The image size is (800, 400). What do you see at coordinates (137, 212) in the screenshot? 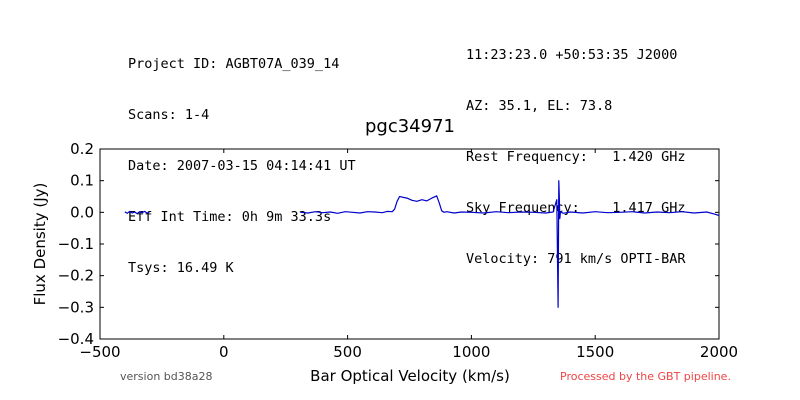
I see `spectrum-line` at bounding box center [137, 212].